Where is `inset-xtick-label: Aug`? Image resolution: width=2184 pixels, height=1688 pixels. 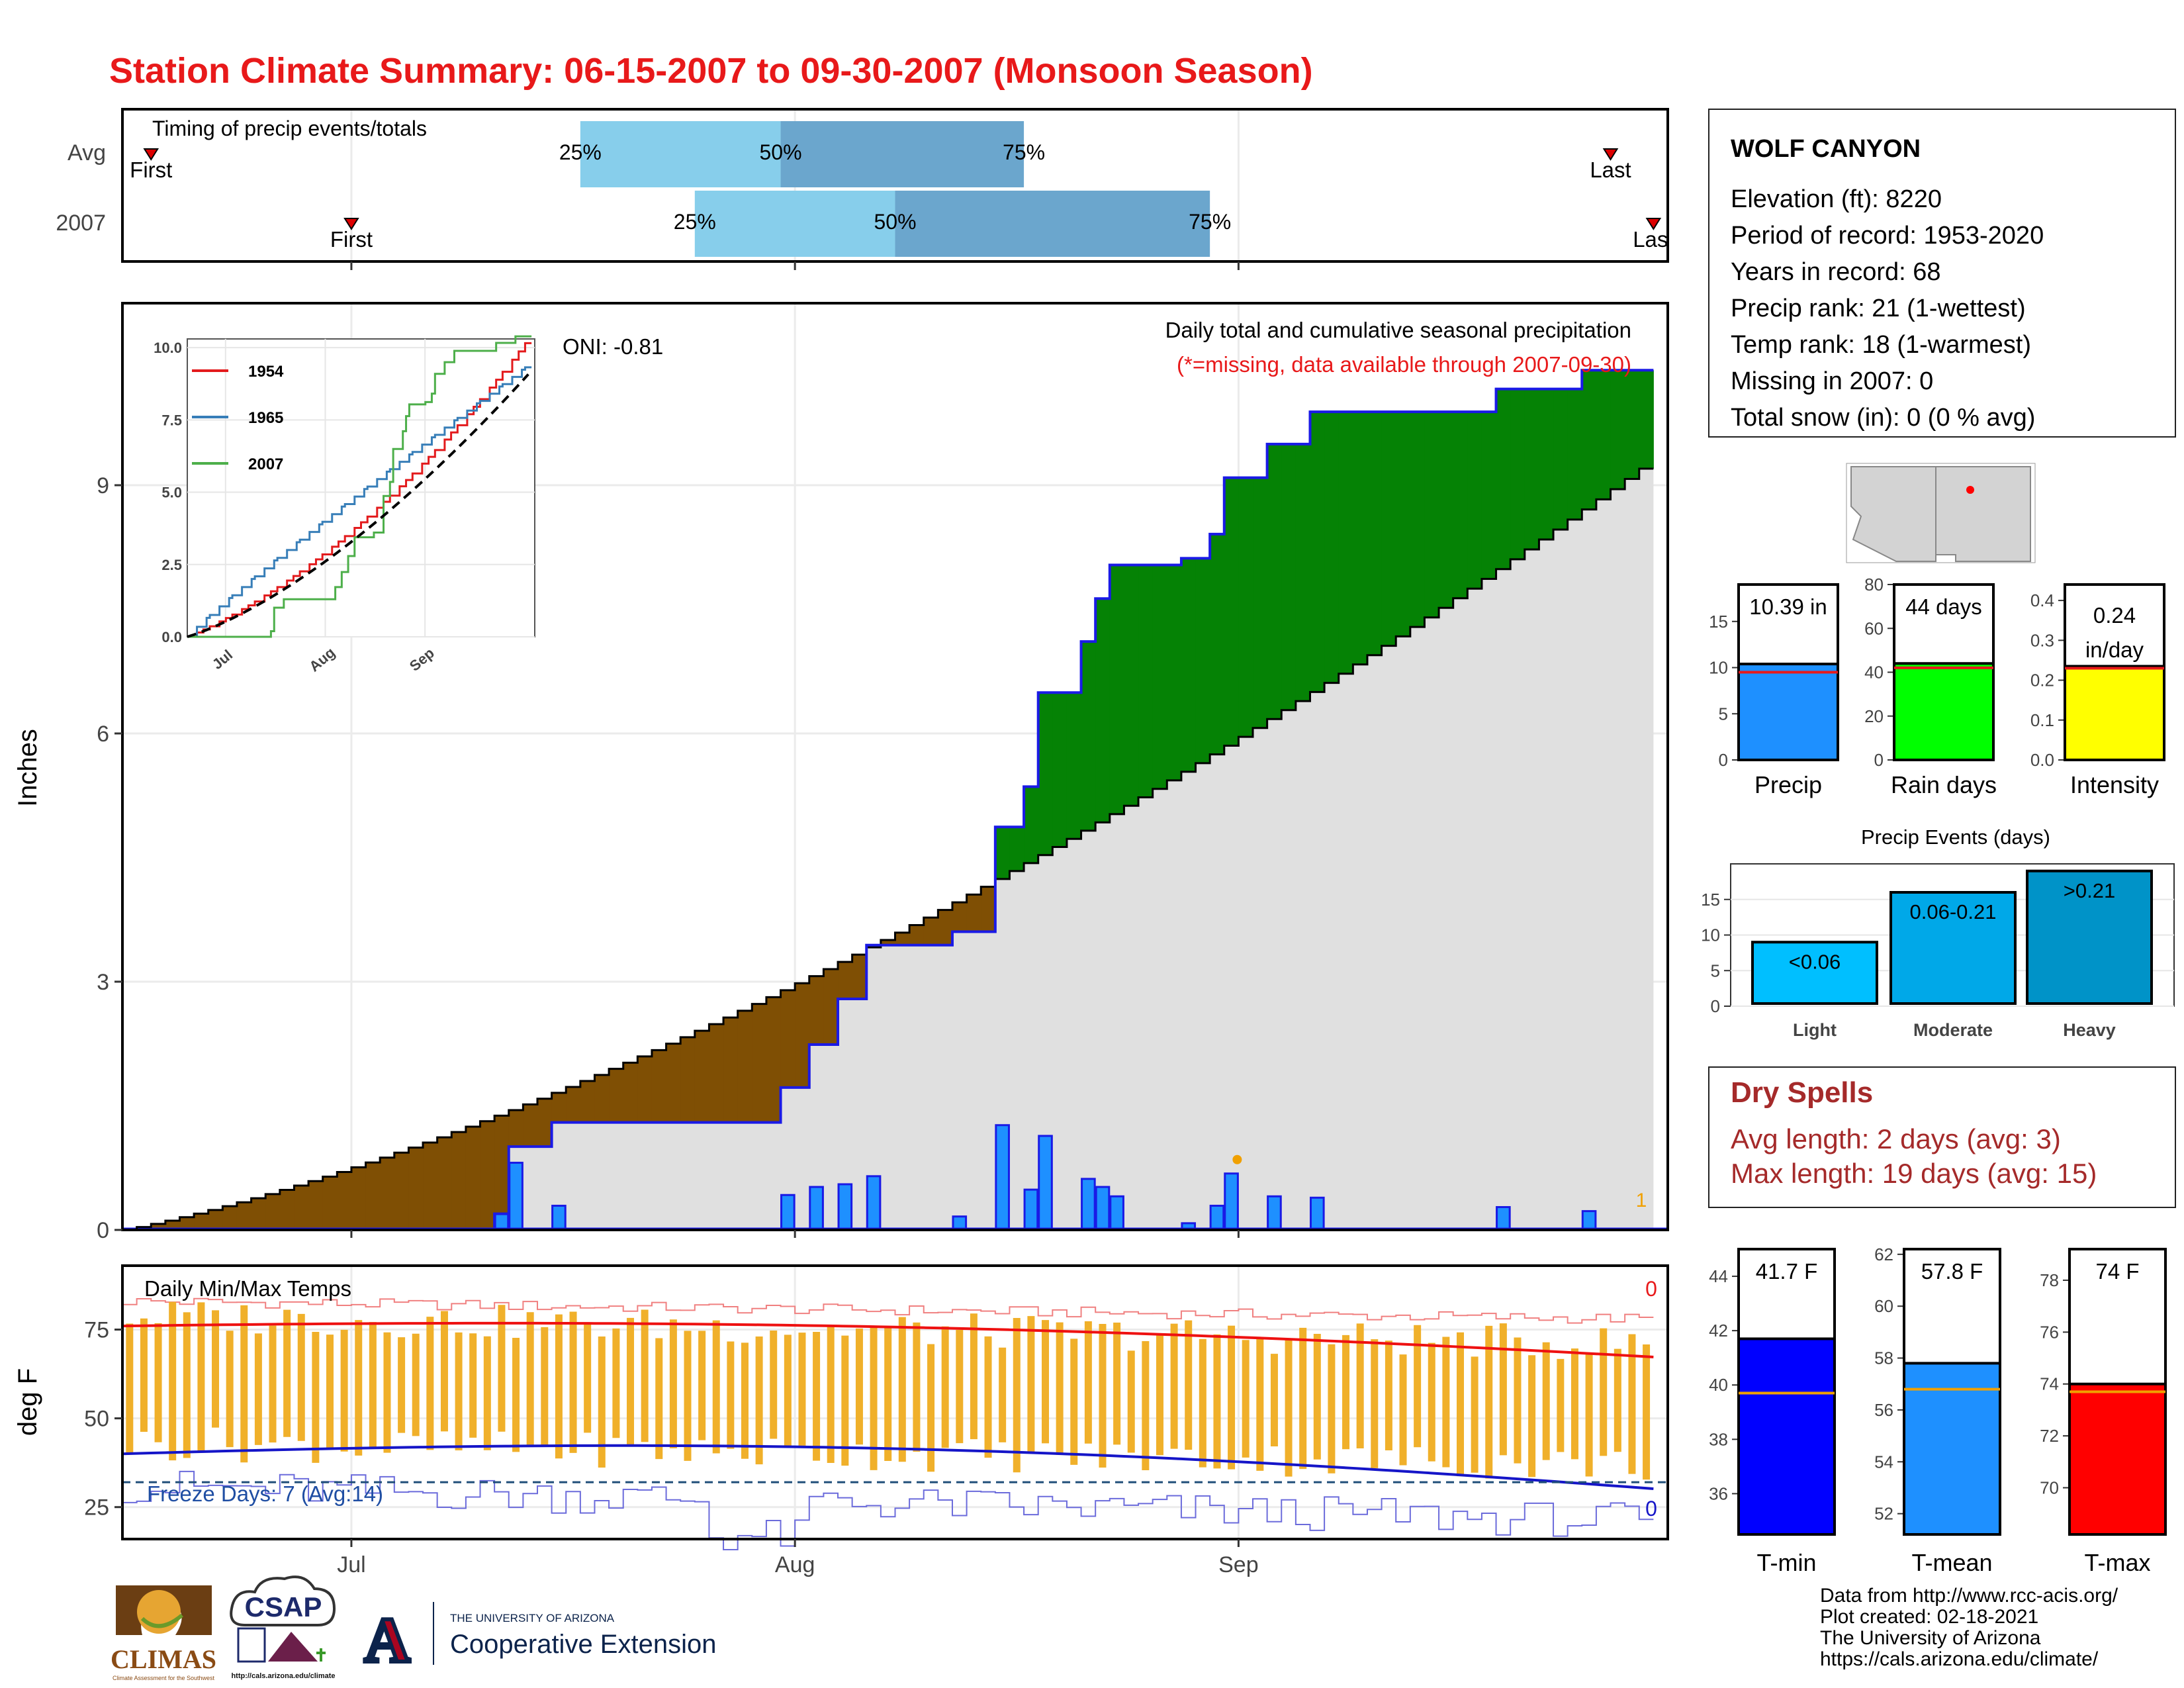 inset-xtick-label: Aug is located at coordinates (322, 659).